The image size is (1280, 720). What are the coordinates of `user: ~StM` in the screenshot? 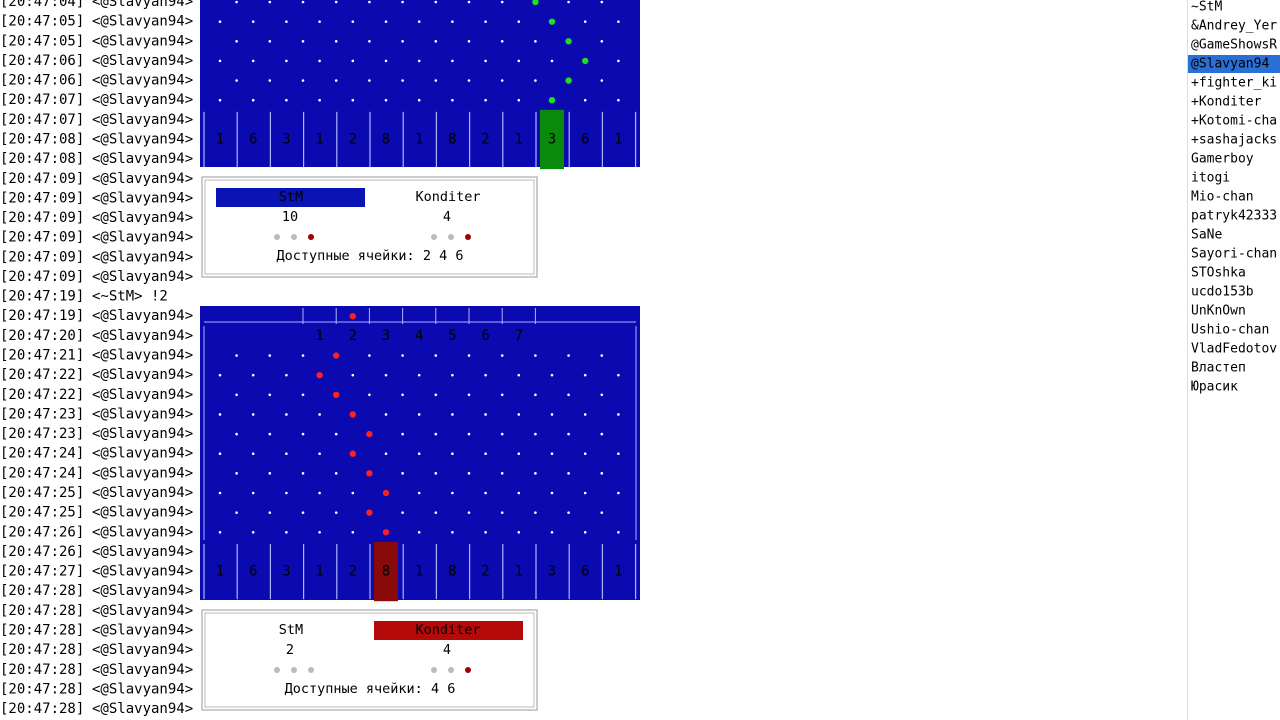 It's located at (1206, 7).